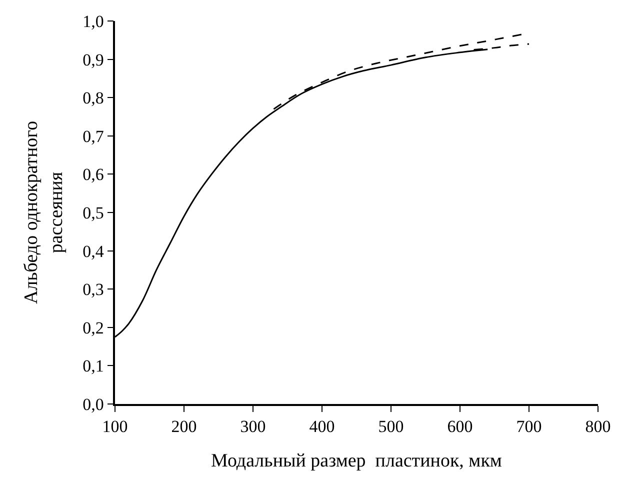 The width and height of the screenshot is (623, 489). I want to click on y-tick-label: 0,1, so click(93, 366).